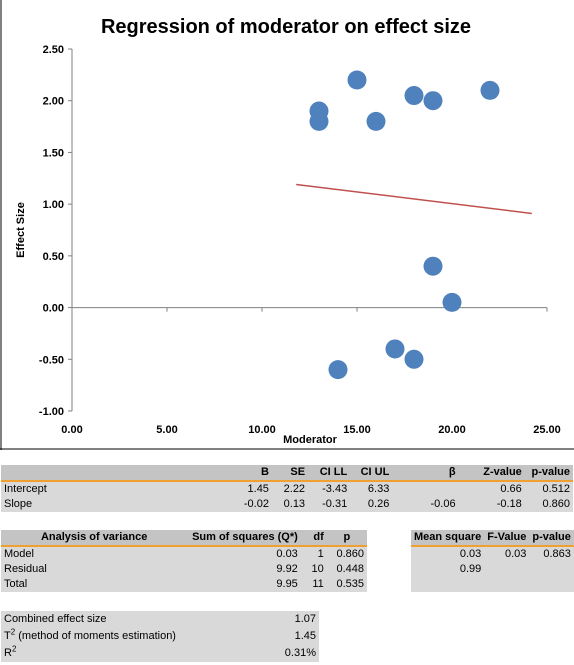 The image size is (574, 665). Describe the element at coordinates (262, 430) in the screenshot. I see `x-tick-label: 10.00` at that location.